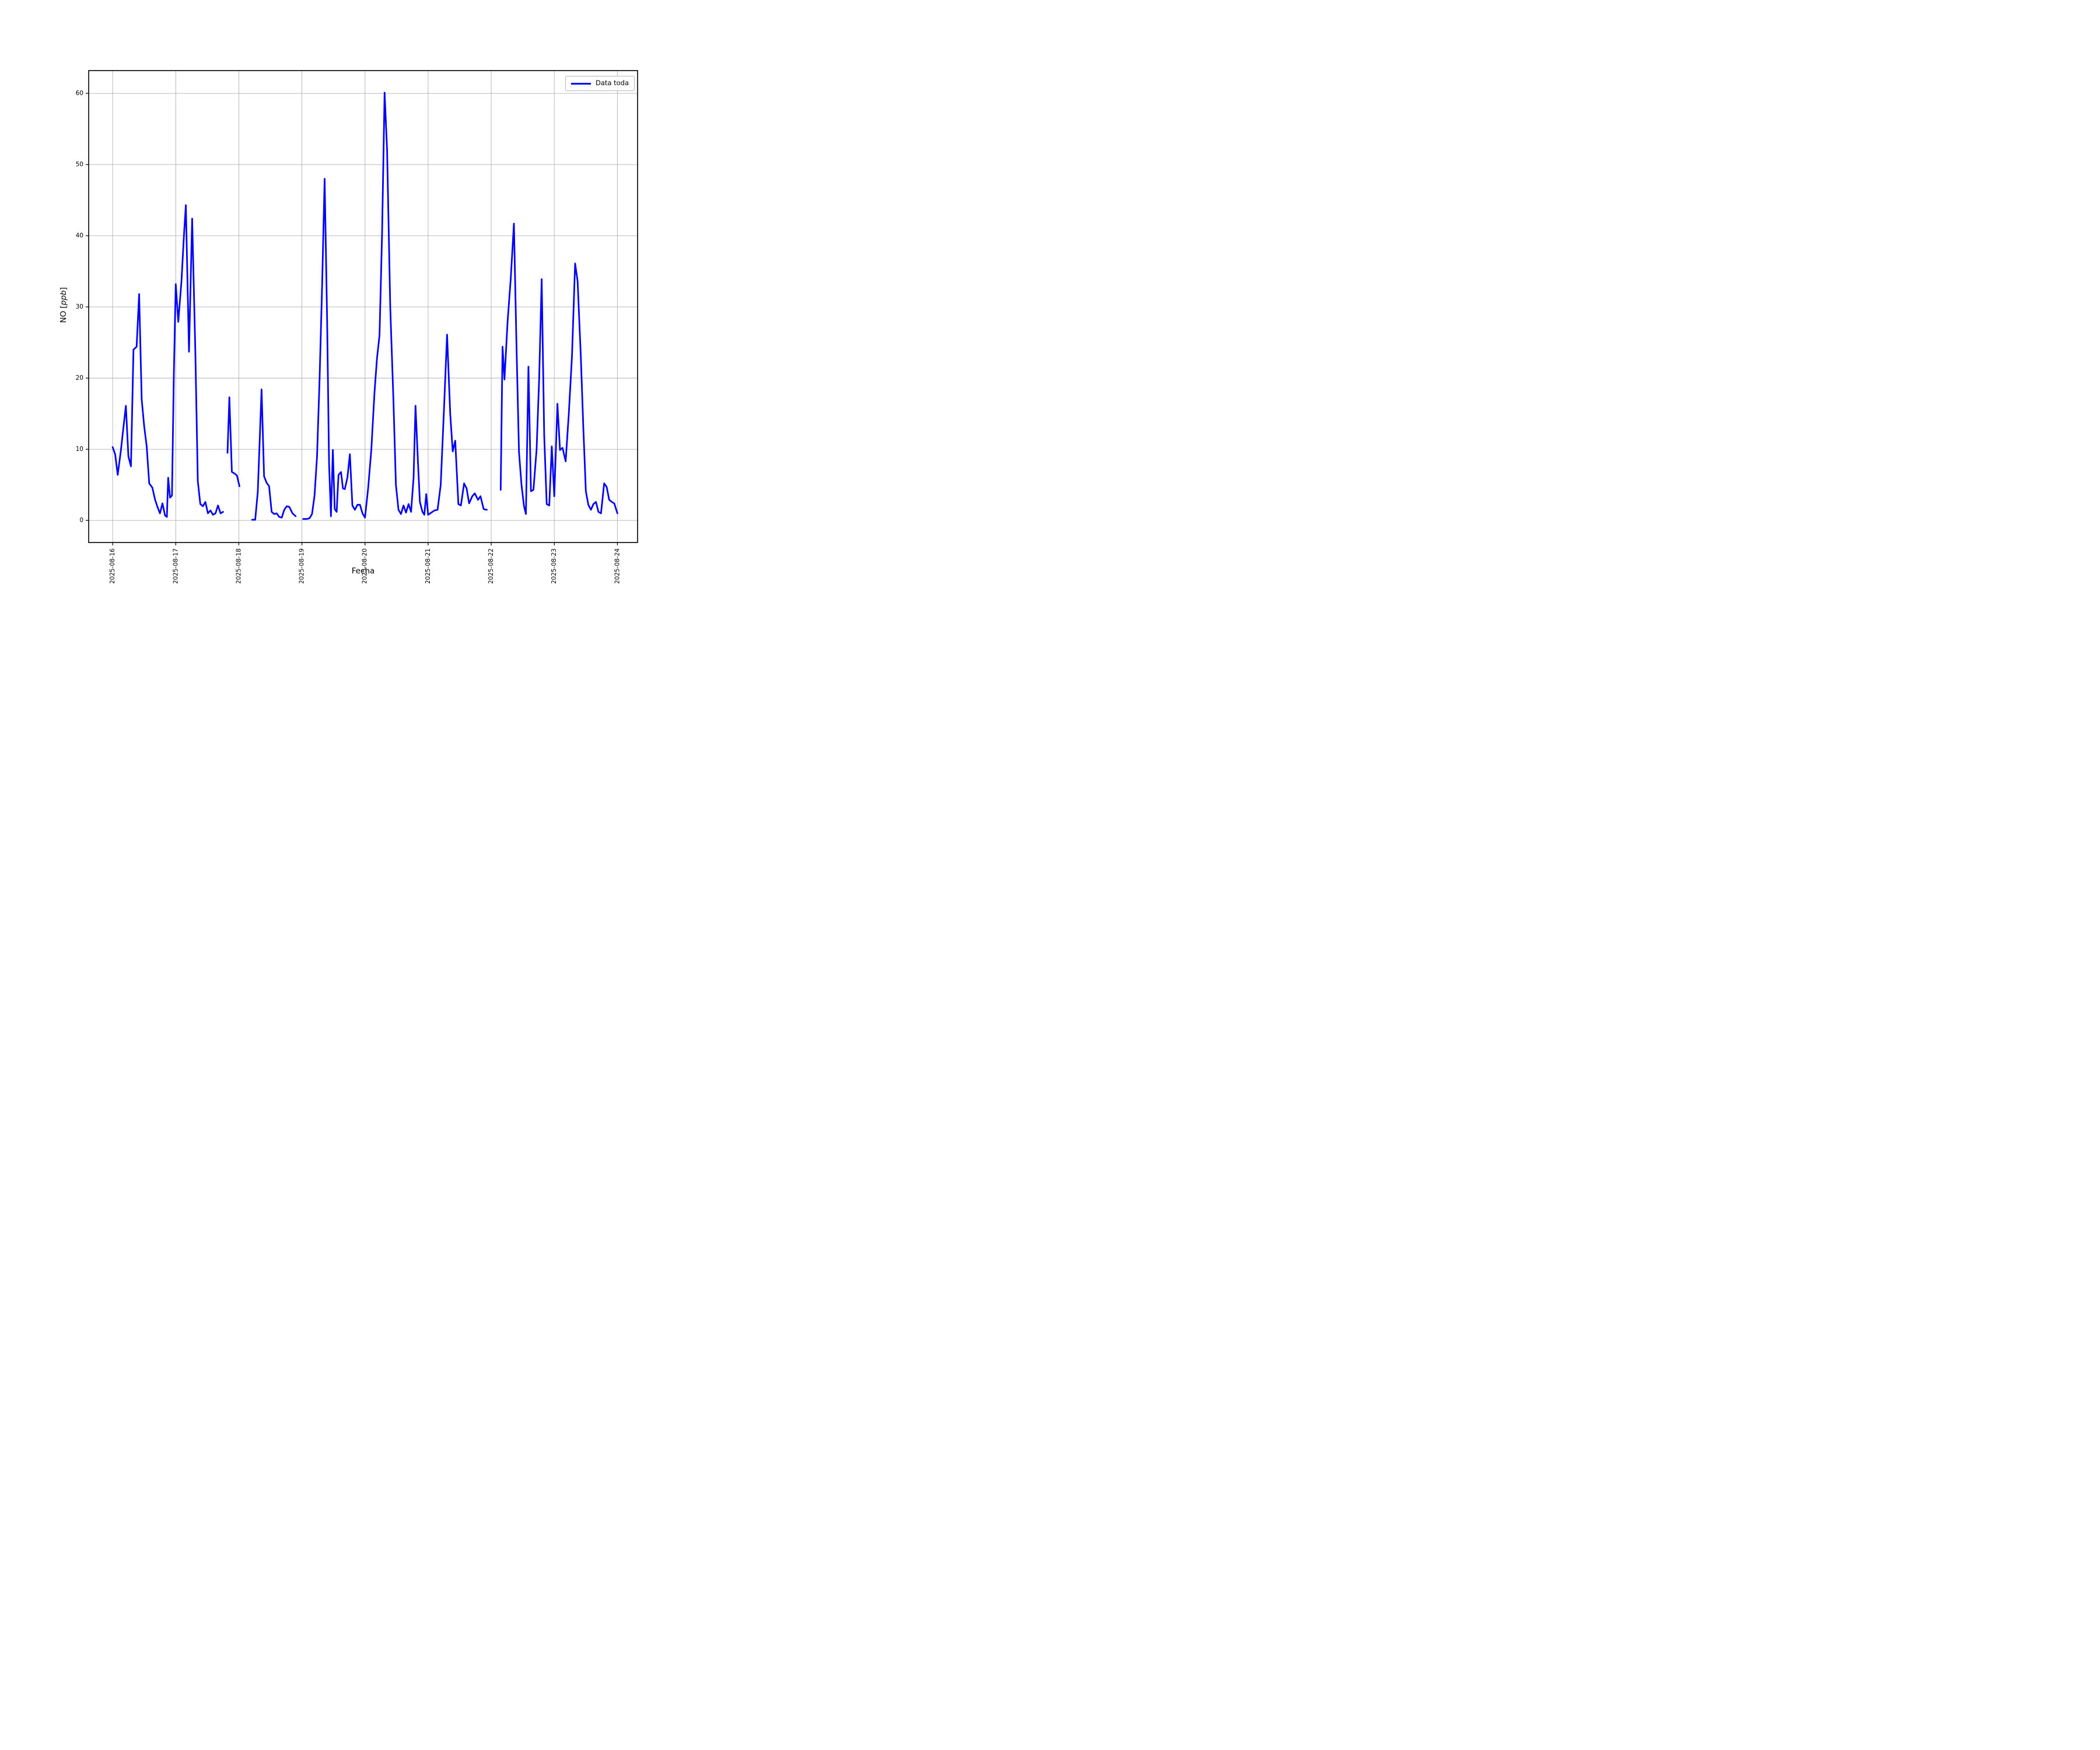  Describe the element at coordinates (617, 565) in the screenshot. I see `x-tick-label: 2025-08-24` at that location.